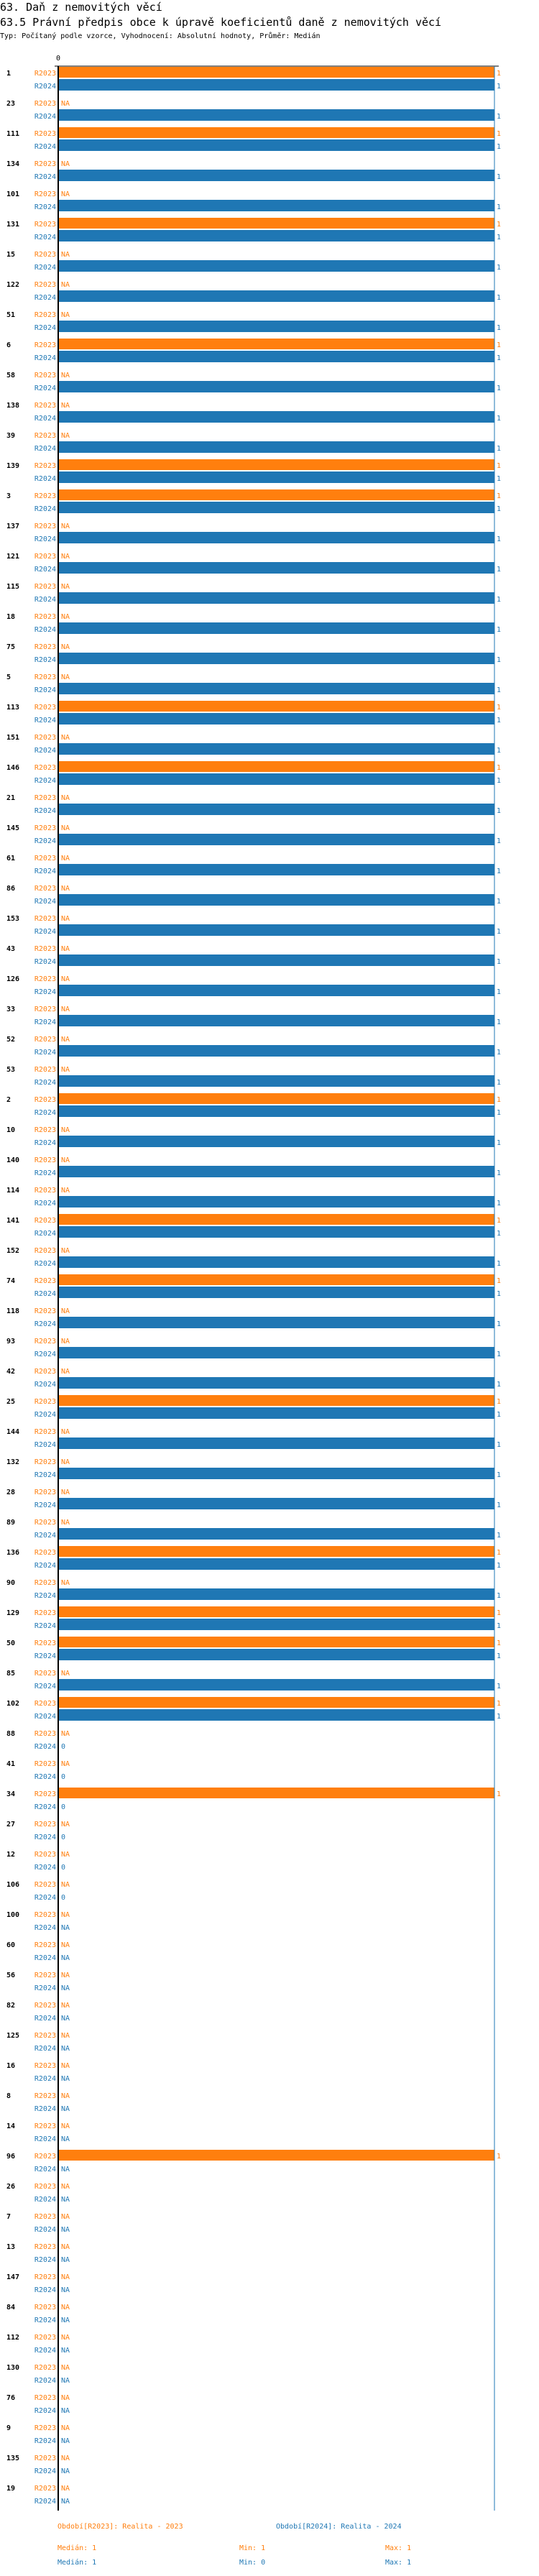  What do you see at coordinates (8, 345) in the screenshot?
I see `group-label: 6` at bounding box center [8, 345].